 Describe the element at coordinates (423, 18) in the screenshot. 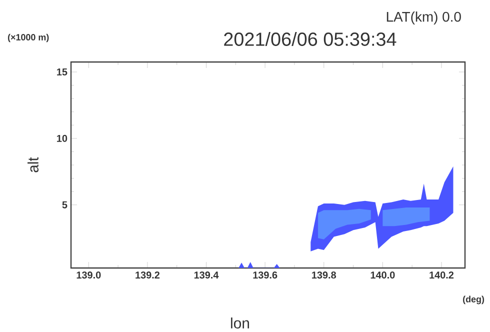

I see `text: LAT(km) 0.0` at that location.